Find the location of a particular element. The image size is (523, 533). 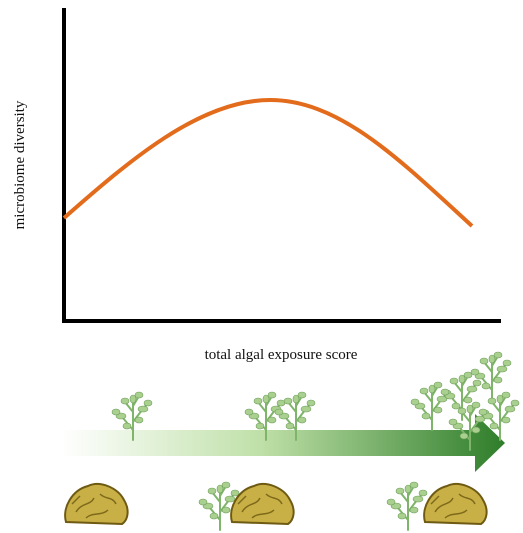

alga is located at coordinates (407, 506).